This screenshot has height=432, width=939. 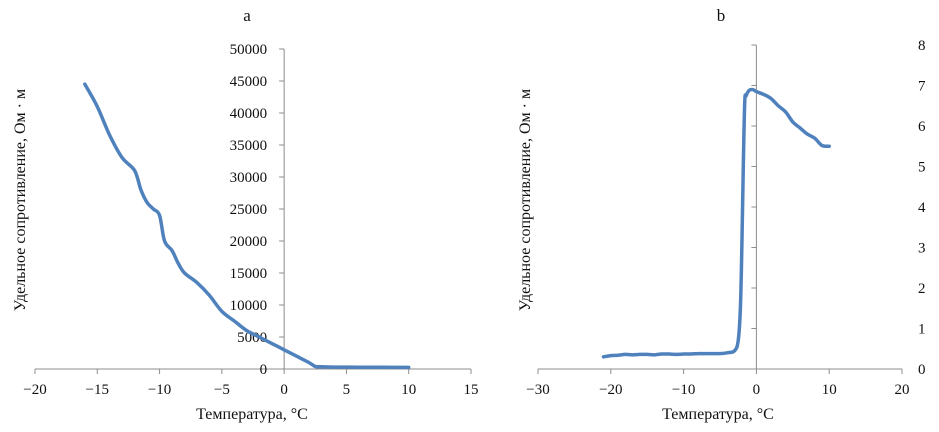 I want to click on x-tick-label: −15, so click(x=97, y=390).